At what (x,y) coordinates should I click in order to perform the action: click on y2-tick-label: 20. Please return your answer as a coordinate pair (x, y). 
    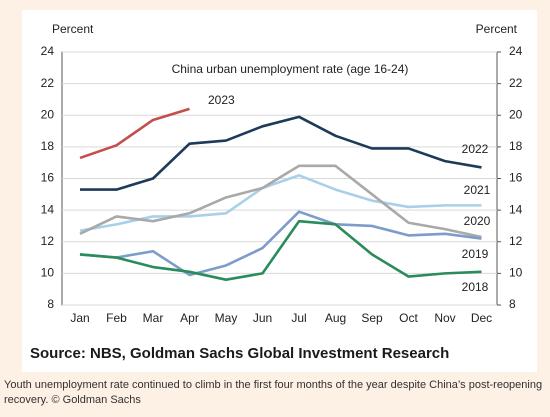
    Looking at the image, I should click on (516, 114).